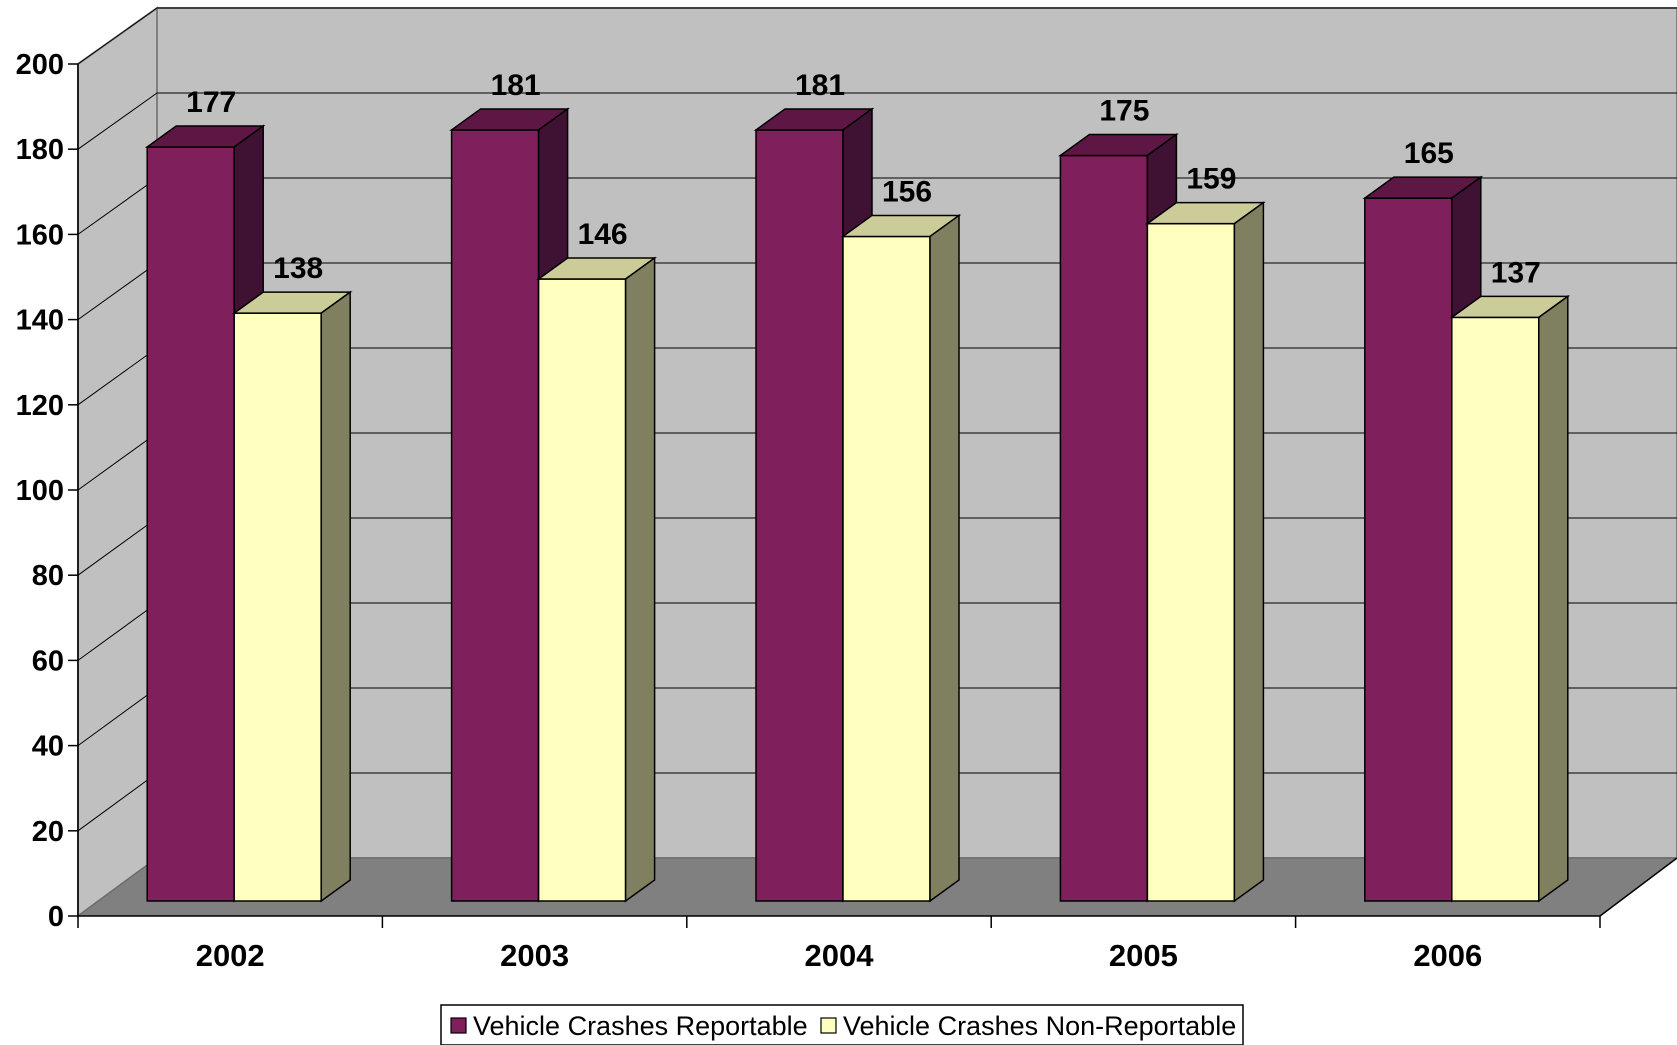 The width and height of the screenshot is (1677, 1045). I want to click on legend-box, so click(842, 1024).